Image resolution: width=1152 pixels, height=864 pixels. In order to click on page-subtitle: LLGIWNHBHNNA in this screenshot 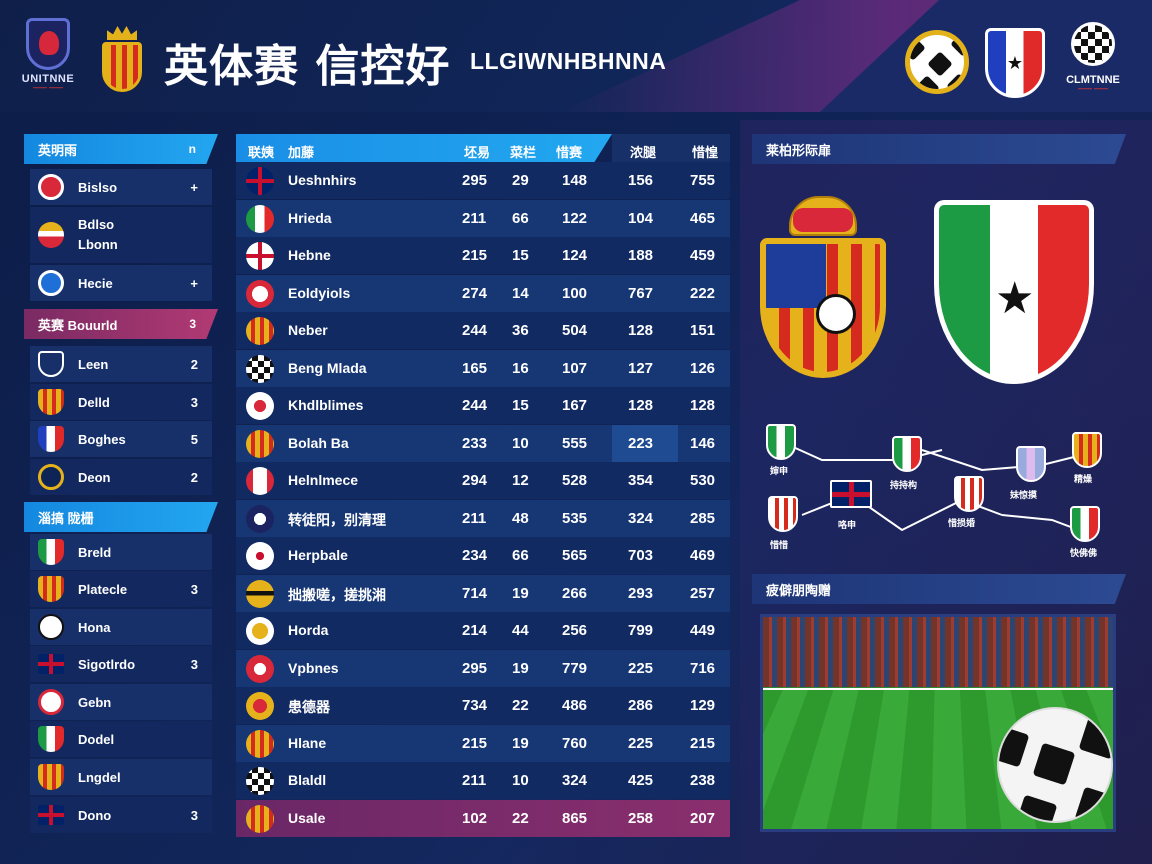, I will do `click(568, 61)`.